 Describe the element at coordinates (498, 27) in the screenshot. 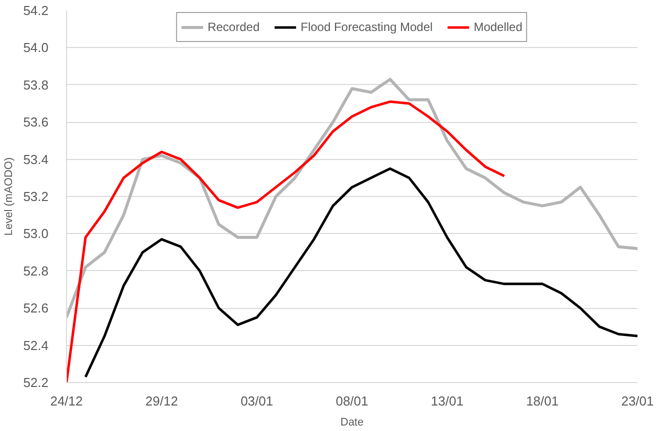

I see `legend-label: Modelled` at that location.